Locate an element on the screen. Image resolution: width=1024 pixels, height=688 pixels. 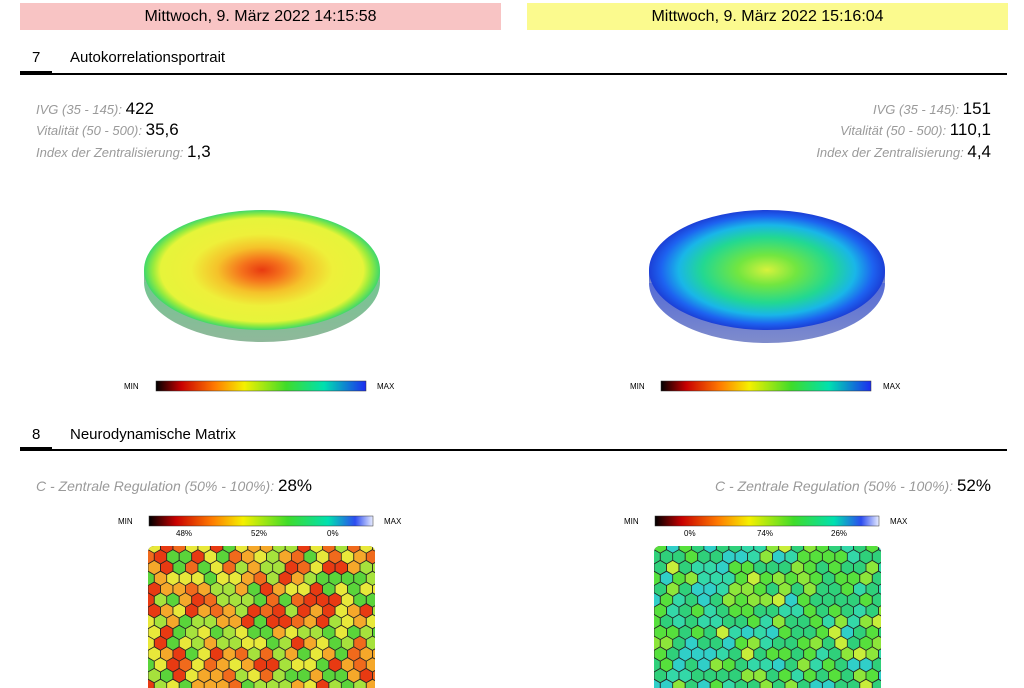
right-index-label: Index der Zentralisierung: is located at coordinates (890, 152).